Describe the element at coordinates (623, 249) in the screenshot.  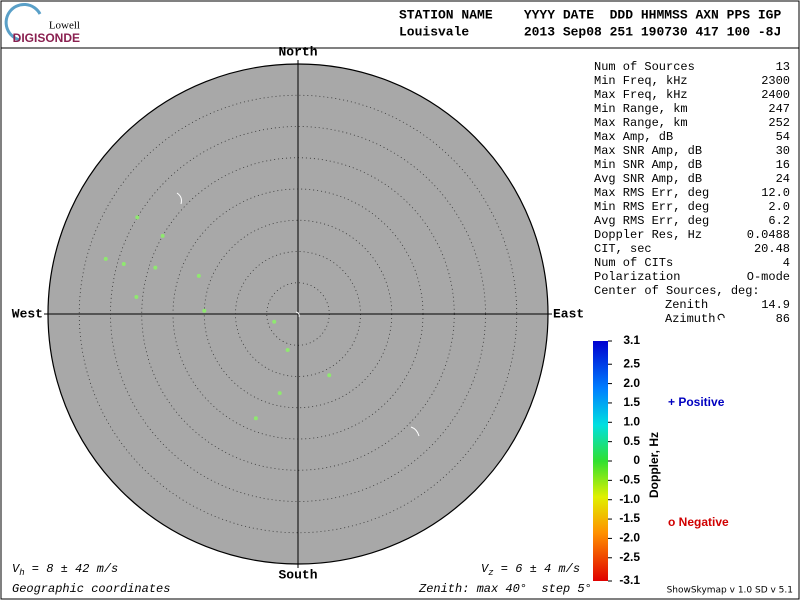
I see `stat-label: CIT, sec` at that location.